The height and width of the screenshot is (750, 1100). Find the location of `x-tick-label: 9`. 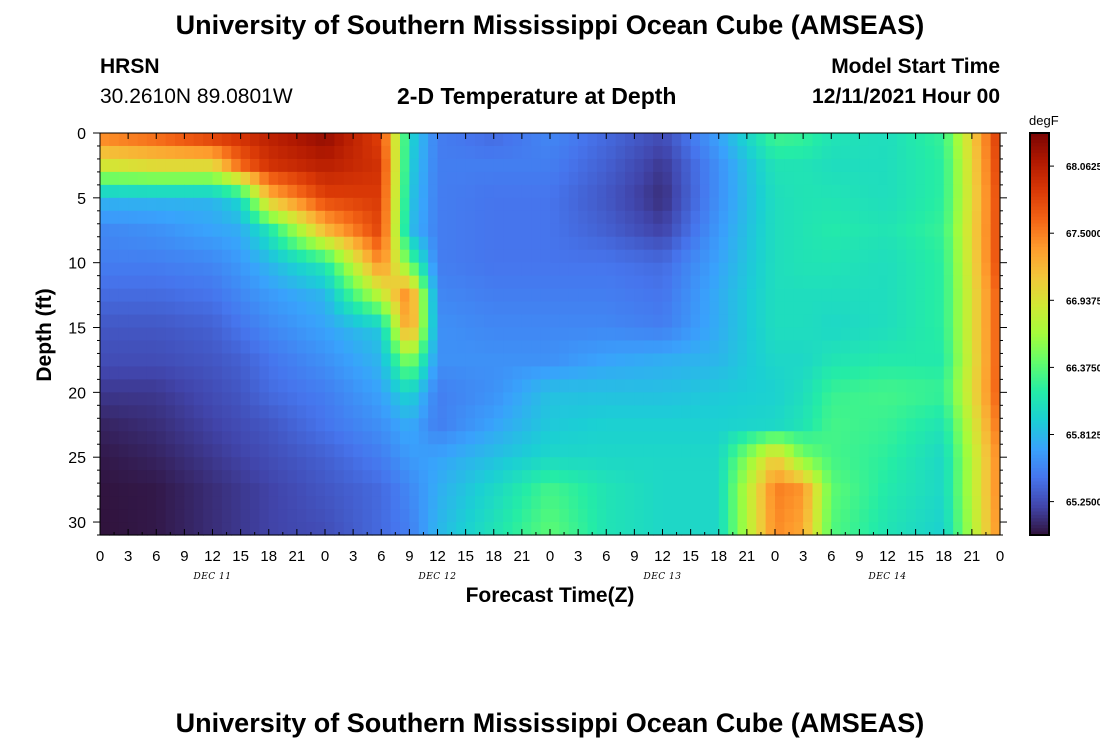

x-tick-label: 9 is located at coordinates (634, 556).